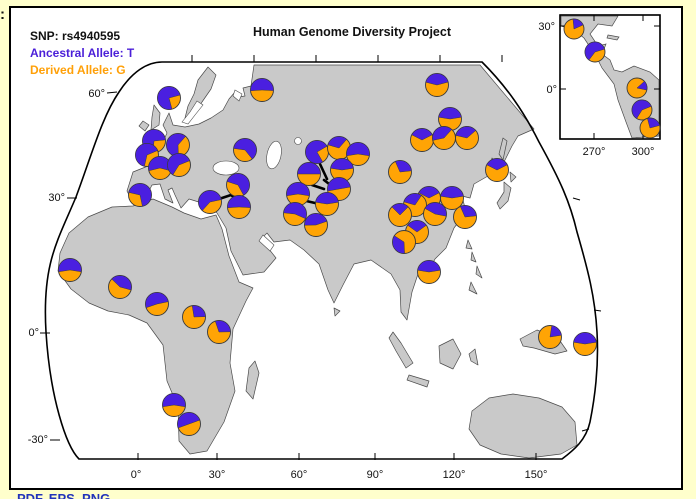 The height and width of the screenshot is (499, 696). What do you see at coordinates (375, 475) in the screenshot?
I see `axis-label: 90°` at bounding box center [375, 475].